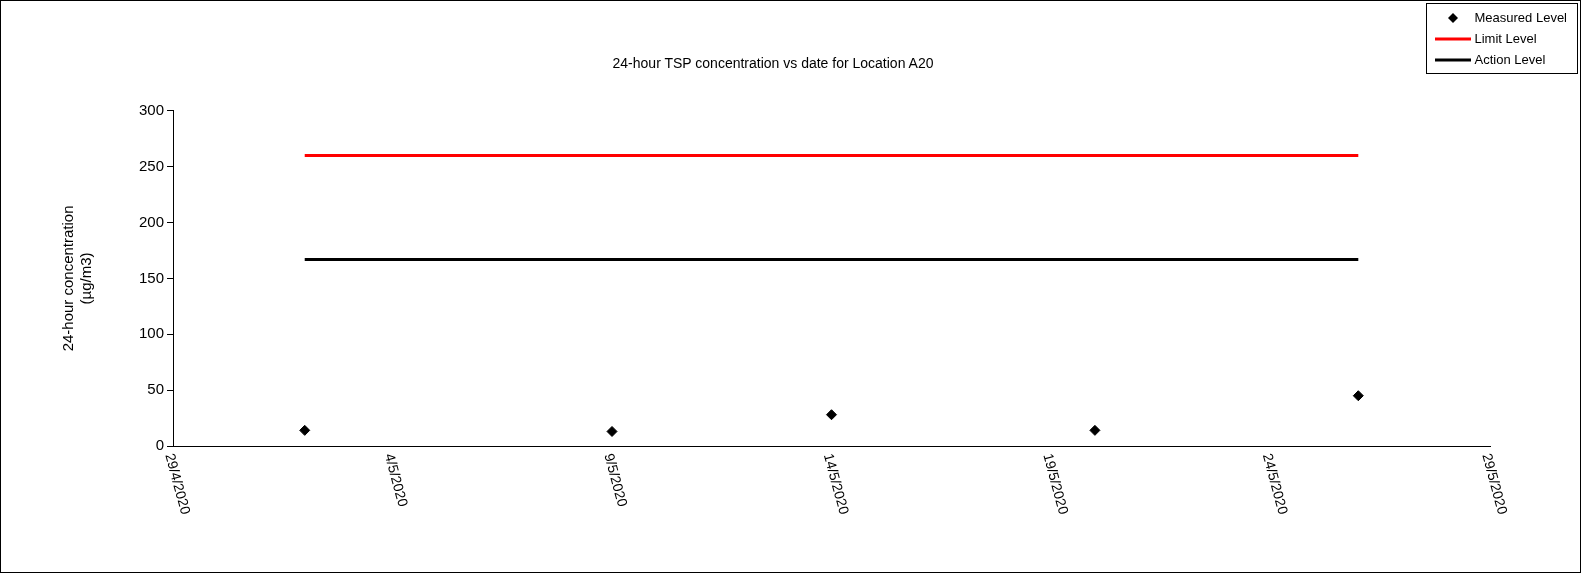  I want to click on legend-label: Limit Level, so click(1505, 38).